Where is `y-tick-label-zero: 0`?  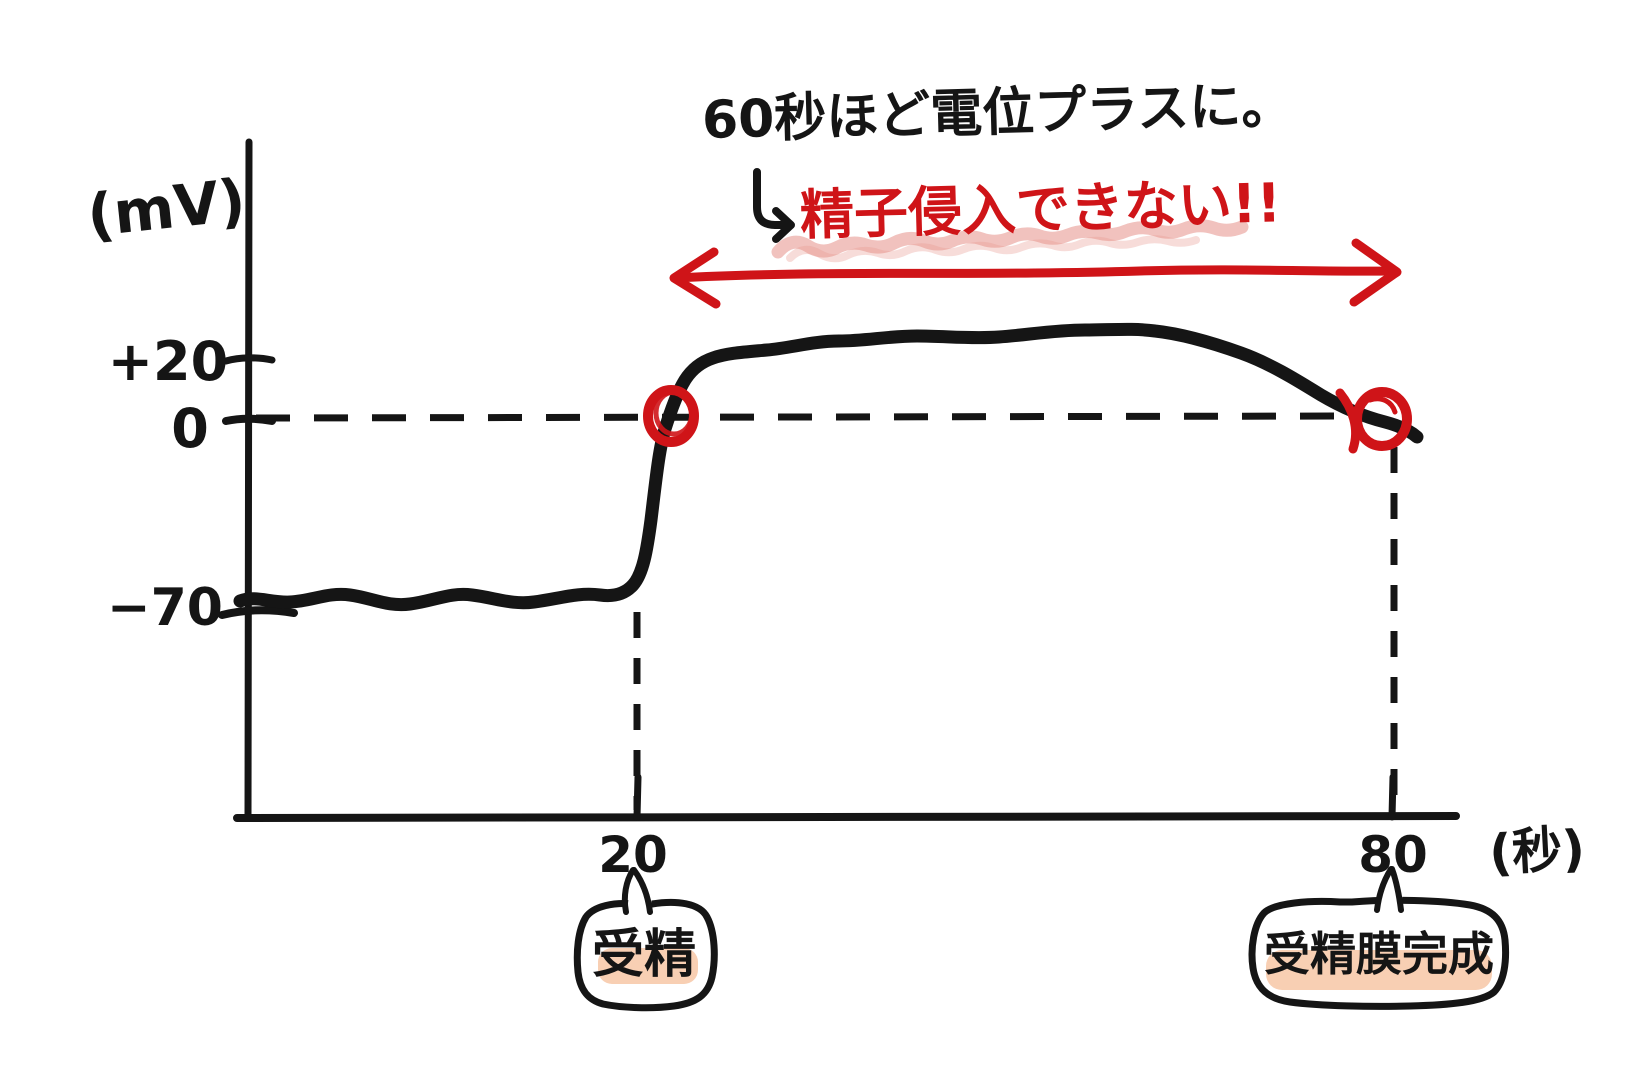
y-tick-label-zero: 0 is located at coordinates (190, 428).